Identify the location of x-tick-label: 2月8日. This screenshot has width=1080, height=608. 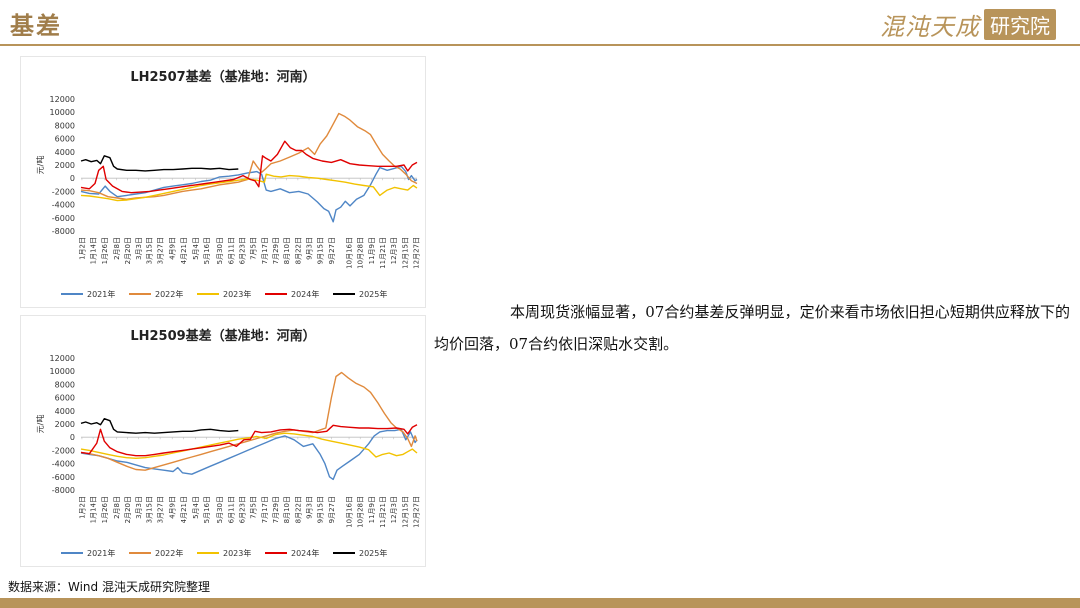
(117, 248).